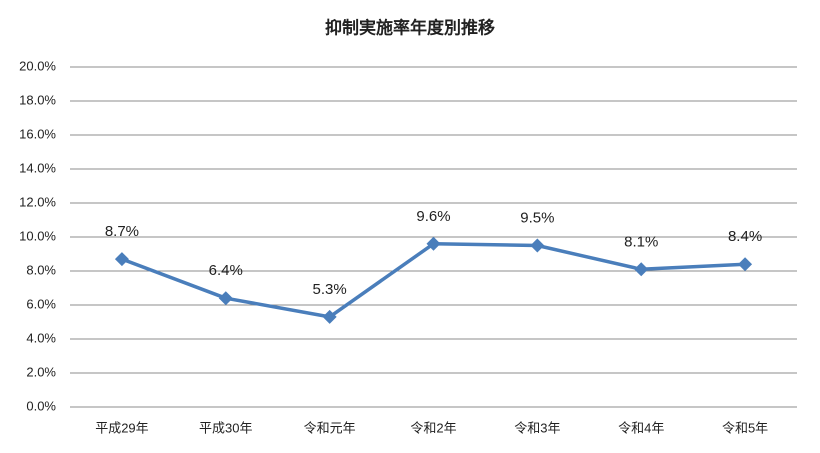  What do you see at coordinates (745, 427) in the screenshot?
I see `x-tick-label: 令和5年` at bounding box center [745, 427].